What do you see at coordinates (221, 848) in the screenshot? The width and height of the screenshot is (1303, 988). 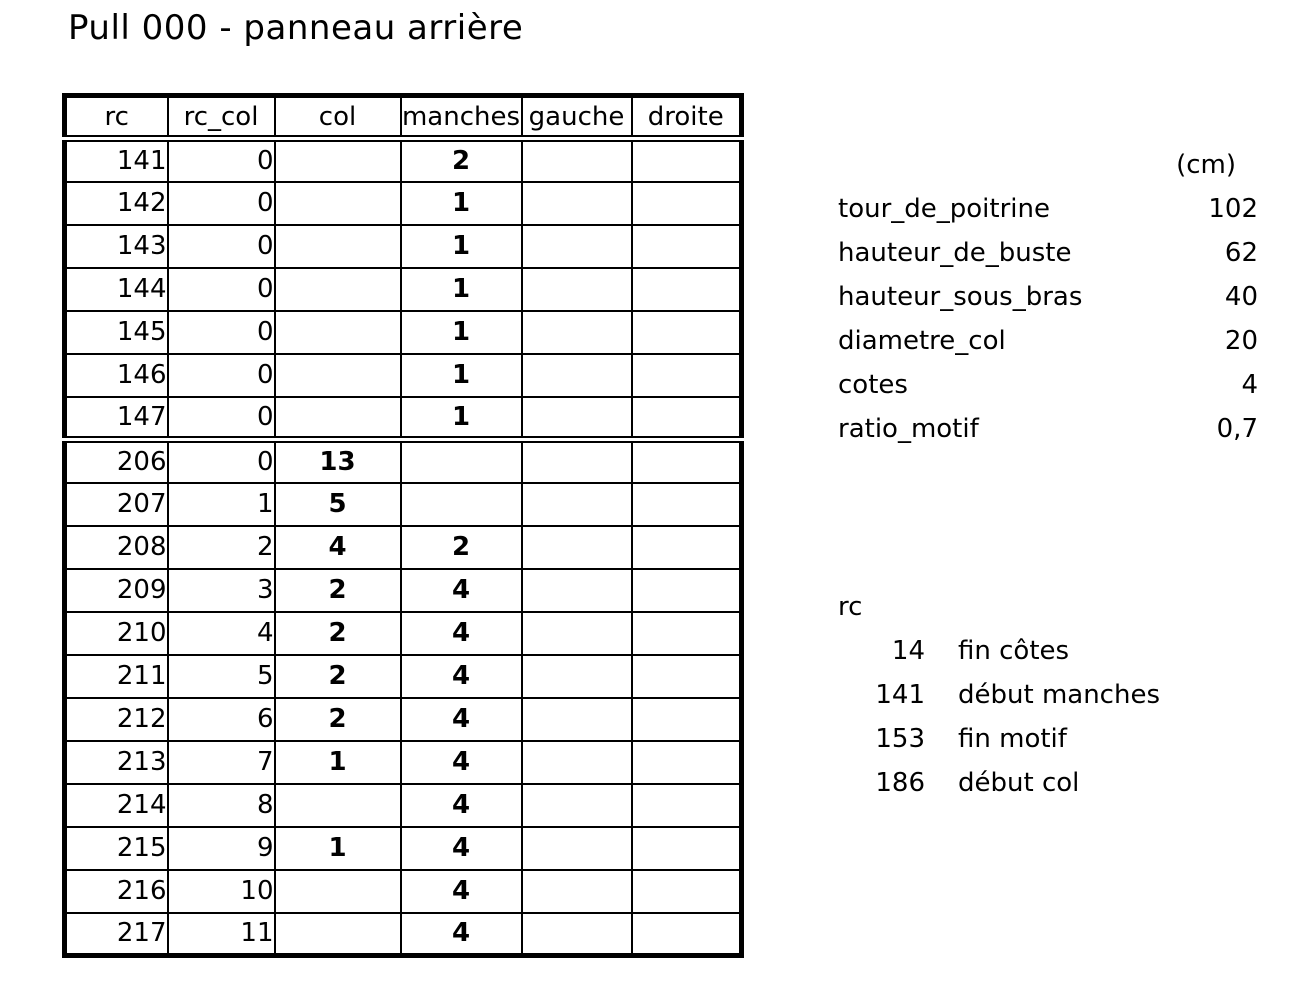 I see `cell-rc_col: 9` at bounding box center [221, 848].